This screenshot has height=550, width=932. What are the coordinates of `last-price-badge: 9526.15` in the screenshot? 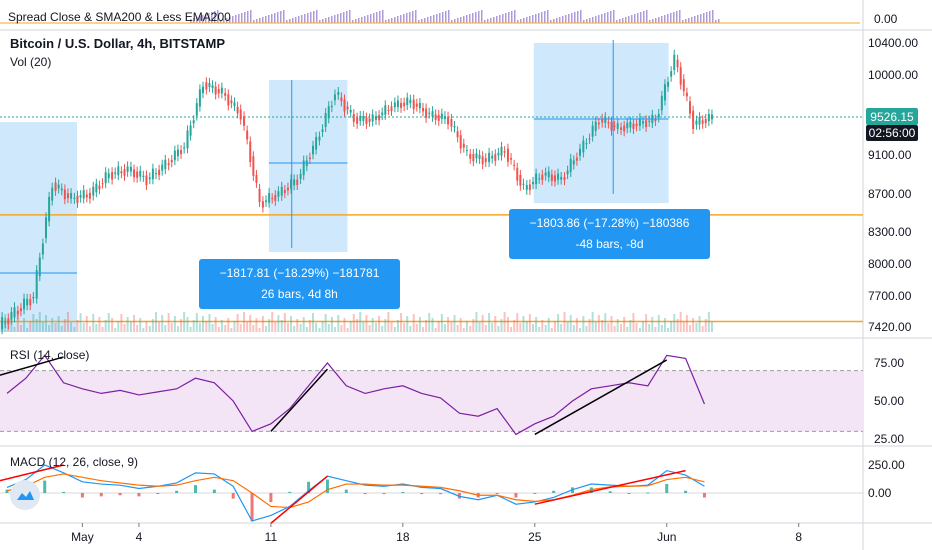 It's located at (892, 116).